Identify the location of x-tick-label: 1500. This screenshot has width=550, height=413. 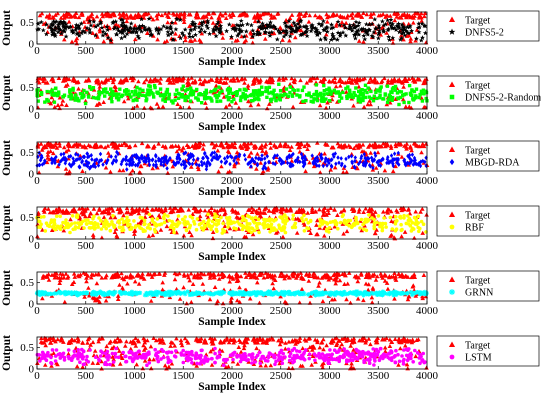
(183, 51).